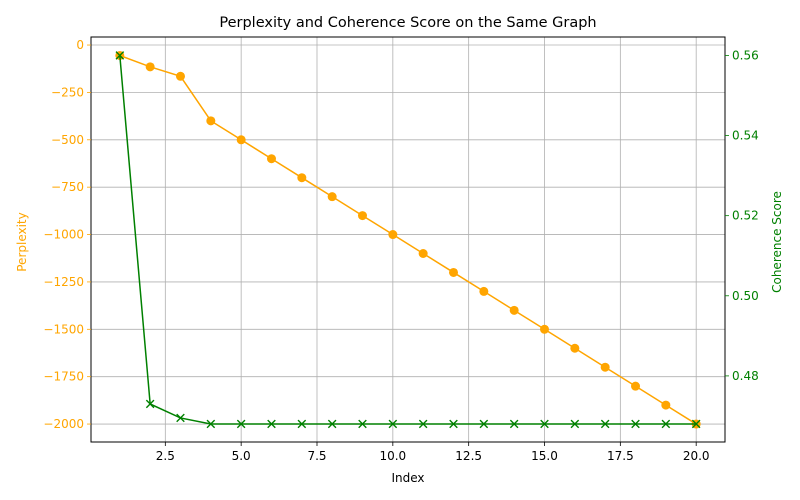 The height and width of the screenshot is (500, 800). What do you see at coordinates (544, 456) in the screenshot?
I see `x-tick-label: 15.0` at bounding box center [544, 456].